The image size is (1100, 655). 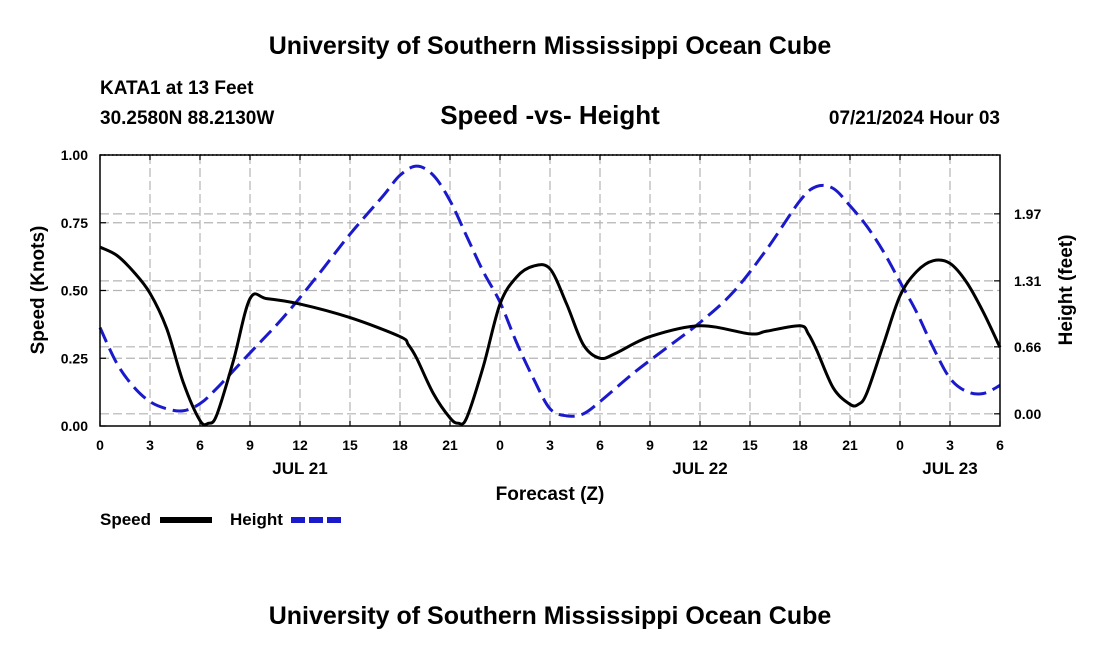 What do you see at coordinates (187, 118) in the screenshot?
I see `station-coords: 30.2580N 88.2130W` at bounding box center [187, 118].